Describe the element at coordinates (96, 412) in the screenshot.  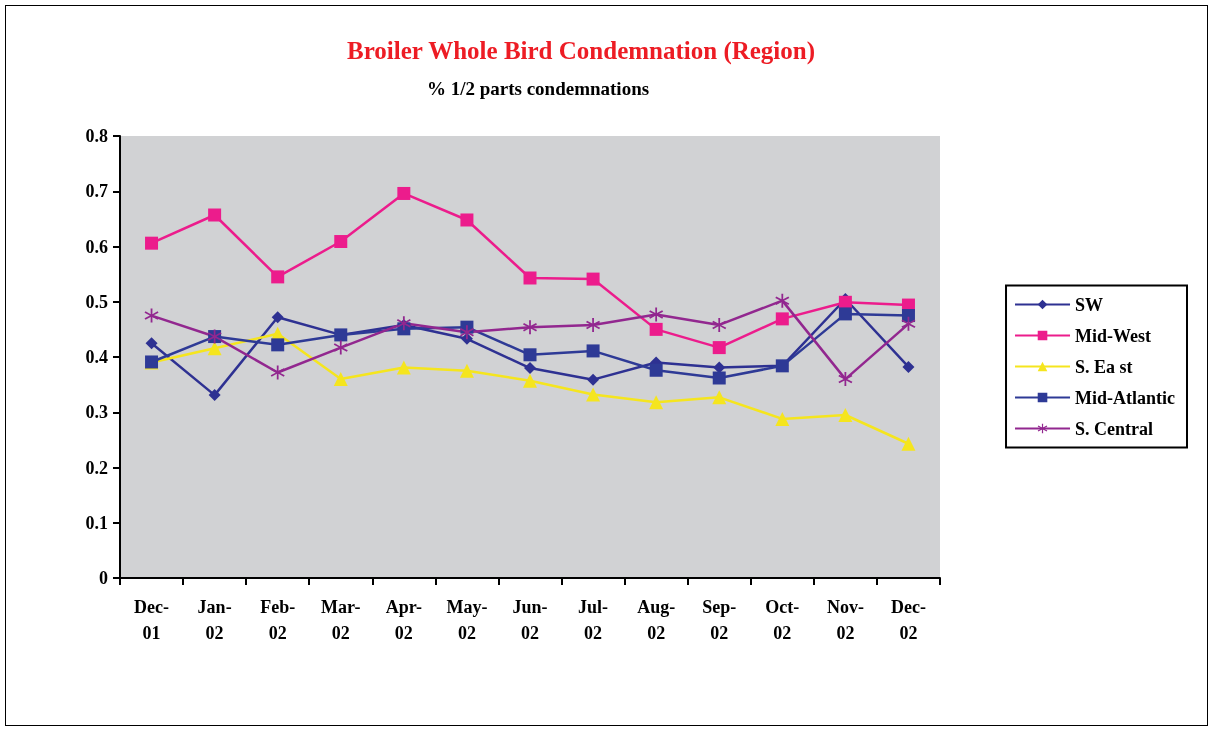
I see `y-tick-label: 0.3` at that location.